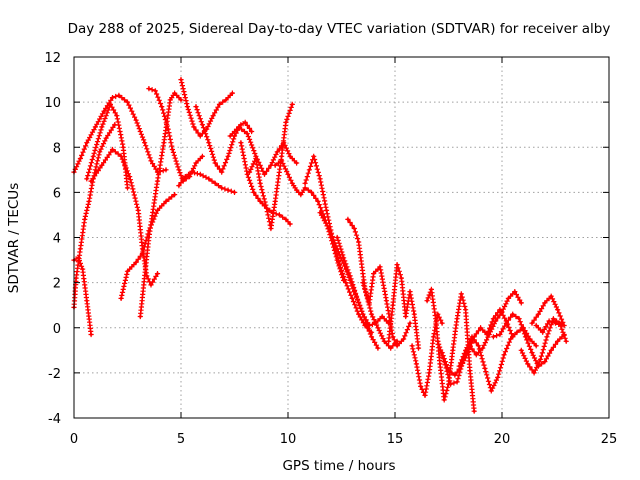 This screenshot has height=480, width=640. What do you see at coordinates (395, 439) in the screenshot?
I see `x-tick-label: 15` at bounding box center [395, 439].